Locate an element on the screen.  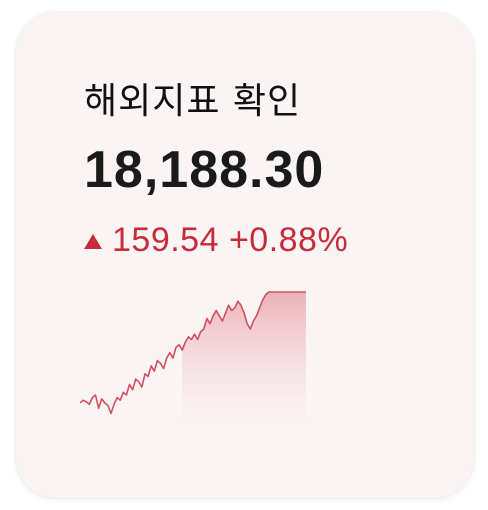
change-text: 159.54 +0.88% is located at coordinates (230, 239).